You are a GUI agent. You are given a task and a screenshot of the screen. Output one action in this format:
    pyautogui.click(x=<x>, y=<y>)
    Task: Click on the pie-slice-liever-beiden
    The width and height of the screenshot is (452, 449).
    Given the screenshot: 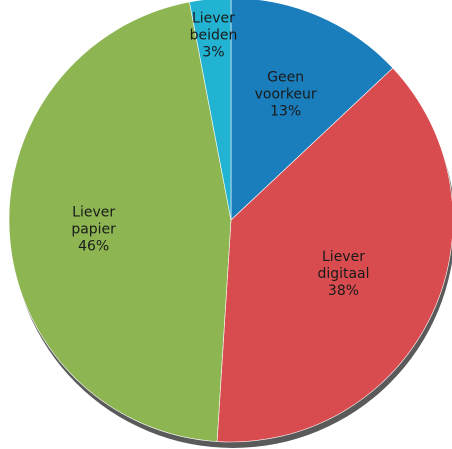 What is the action you would take?
    pyautogui.click(x=210, y=110)
    